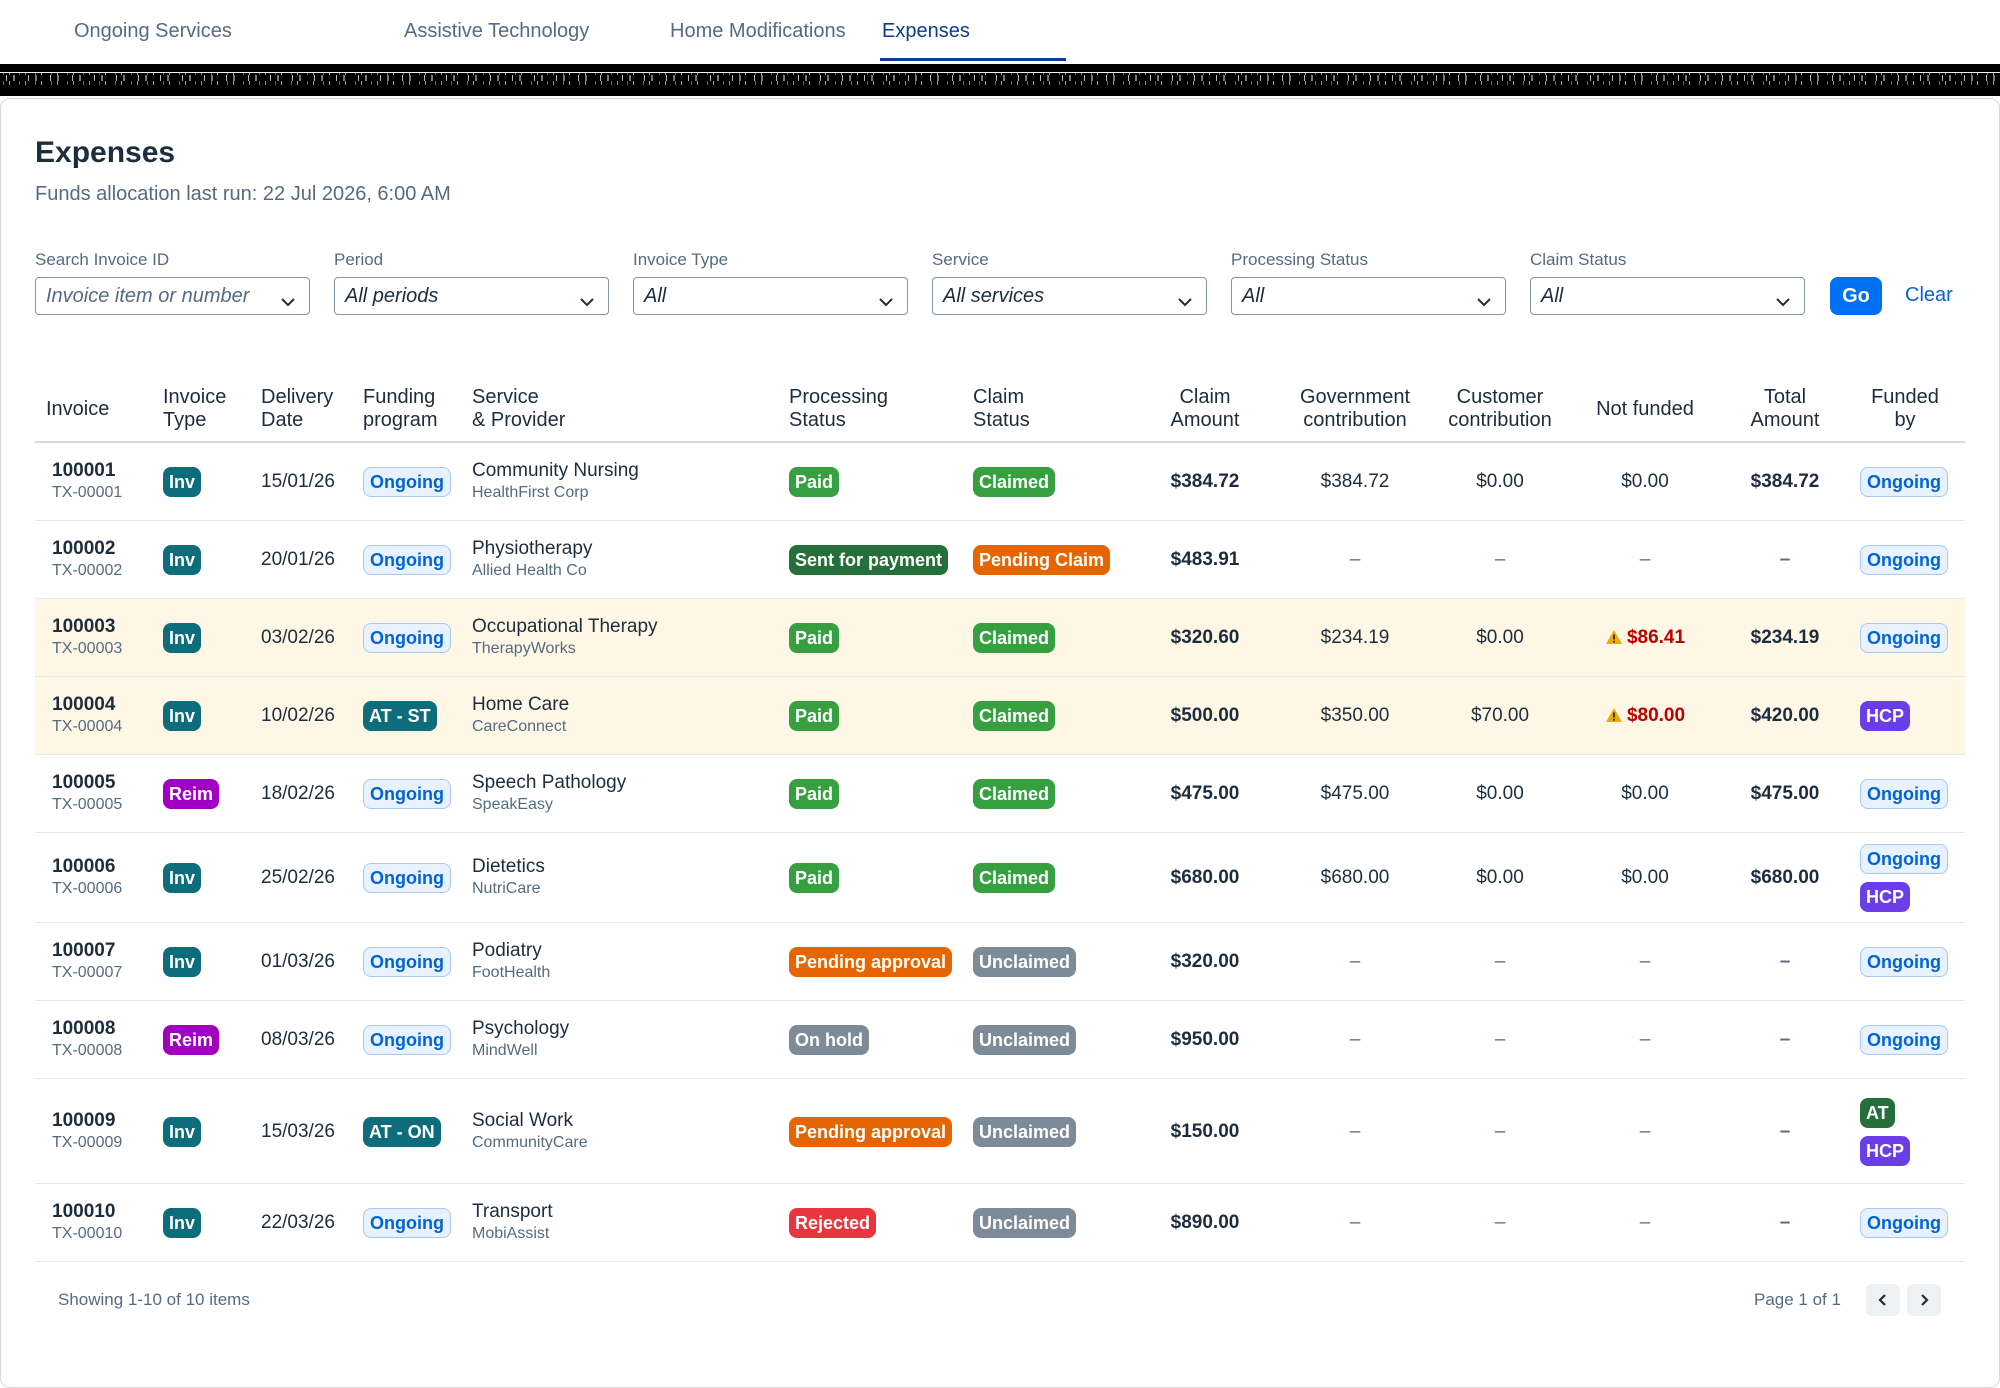  Describe the element at coordinates (78, 409) in the screenshot. I see `col-invoice: Invoice` at that location.